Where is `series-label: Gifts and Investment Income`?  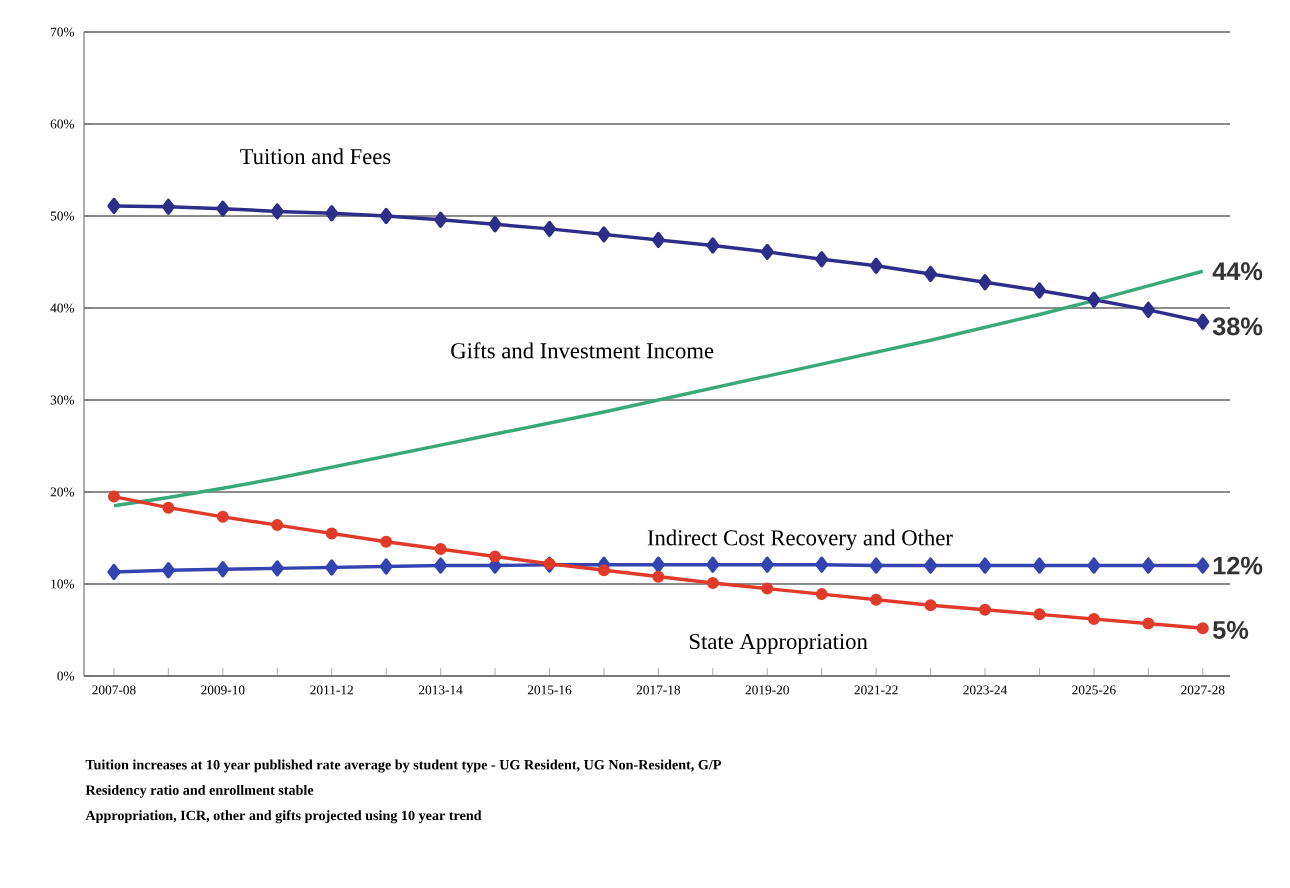
series-label: Gifts and Investment Income is located at coordinates (582, 350).